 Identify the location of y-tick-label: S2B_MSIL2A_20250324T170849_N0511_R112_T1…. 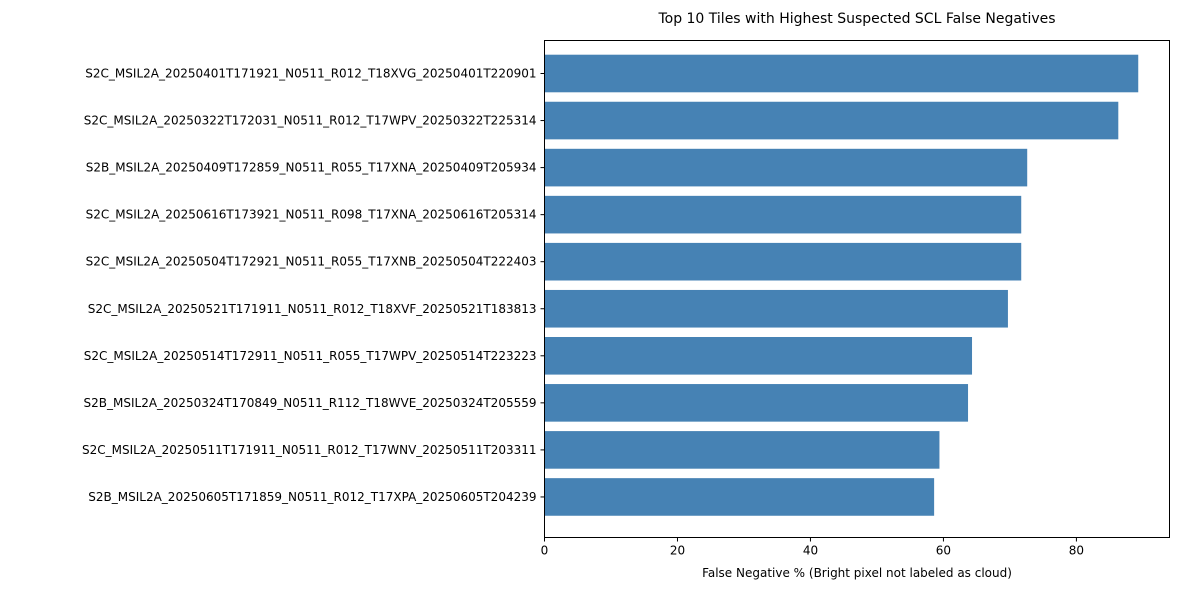
(310, 403).